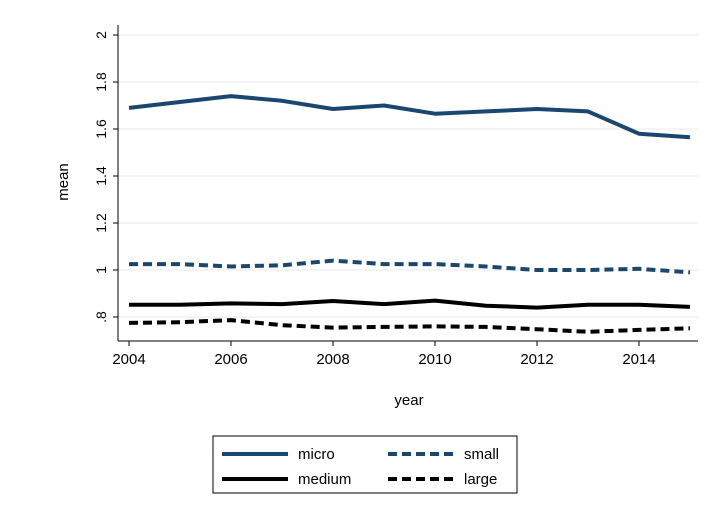 Image resolution: width=702 pixels, height=511 pixels. What do you see at coordinates (410, 266) in the screenshot?
I see `series-line-small` at bounding box center [410, 266].